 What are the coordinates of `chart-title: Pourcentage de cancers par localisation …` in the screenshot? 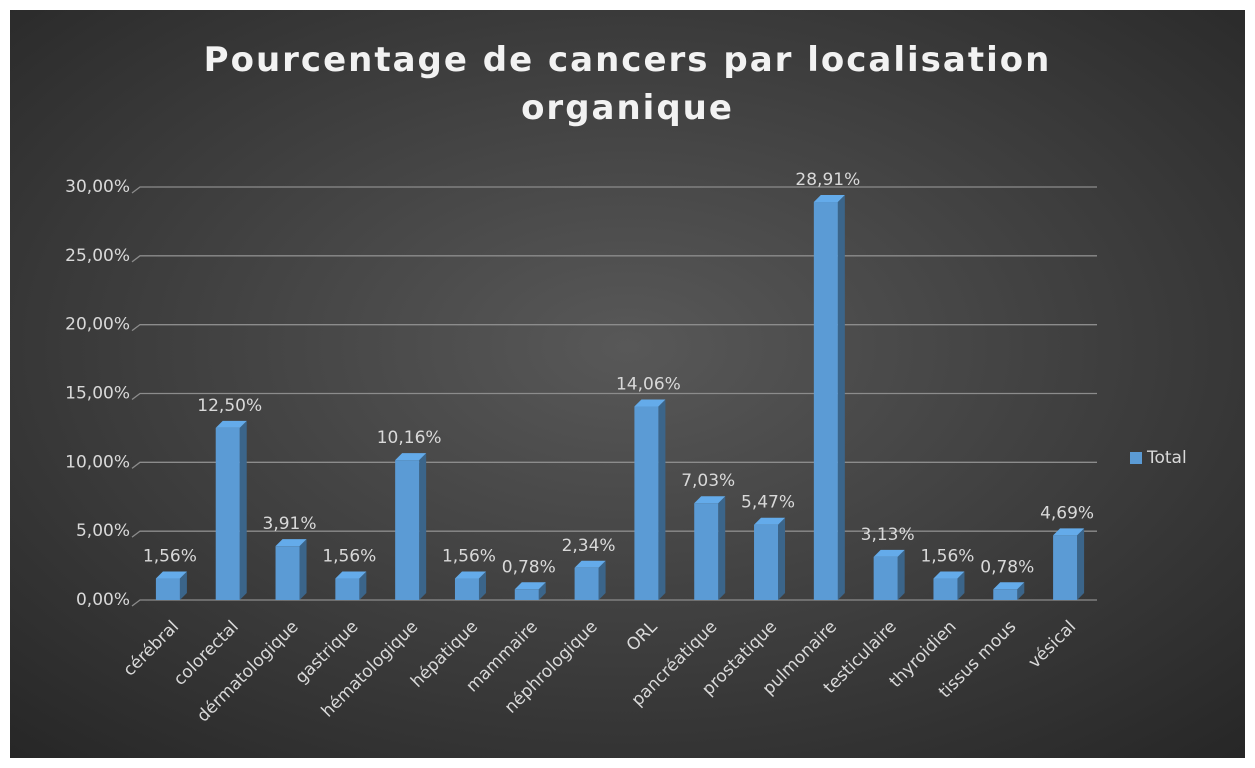 It's located at (627, 84).